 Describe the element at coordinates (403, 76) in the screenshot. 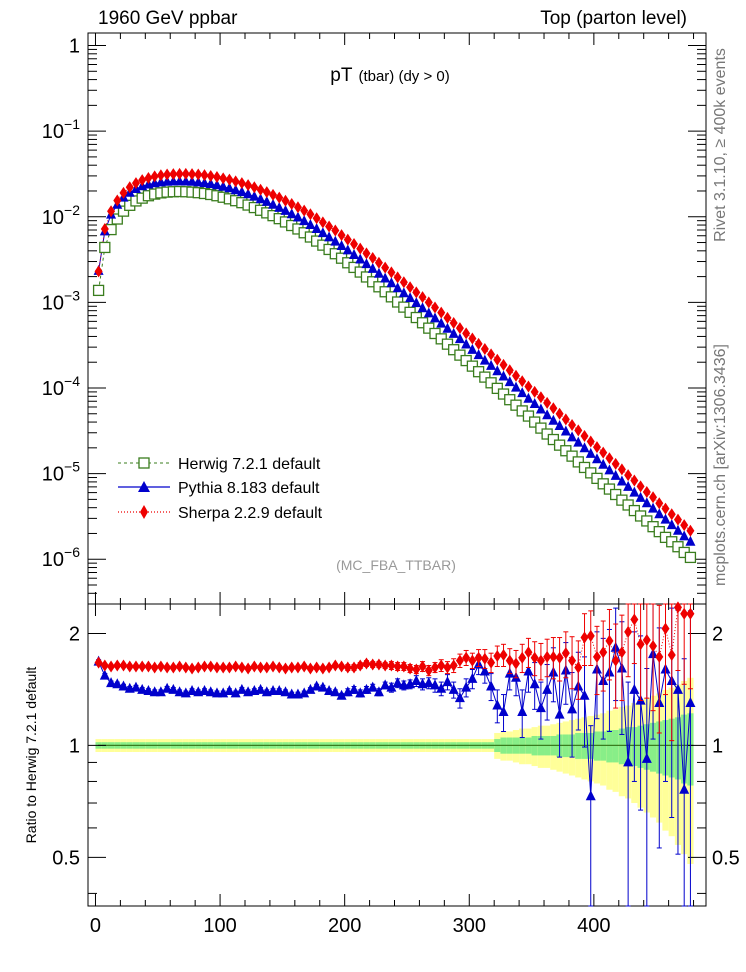

I see `plot-title-sub: (tbar) (dy > 0)` at that location.